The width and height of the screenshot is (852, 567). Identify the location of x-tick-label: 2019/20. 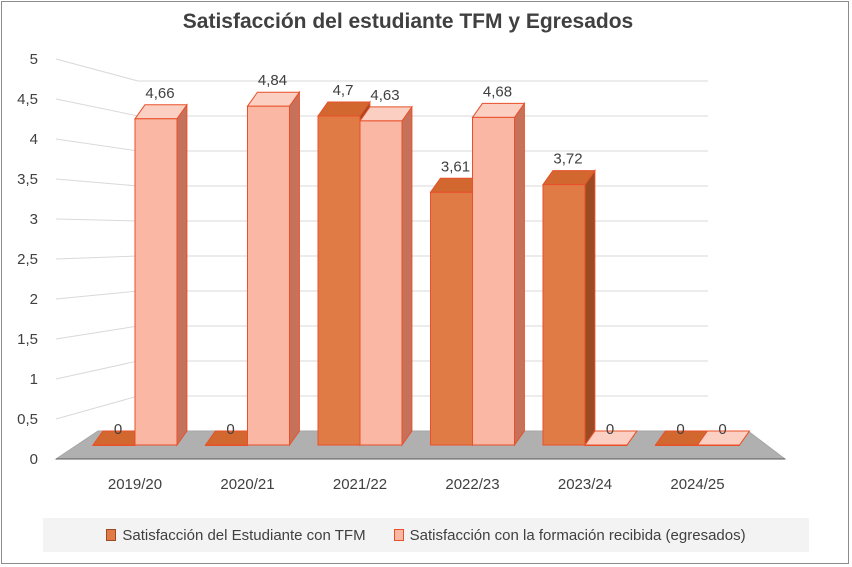
(135, 484).